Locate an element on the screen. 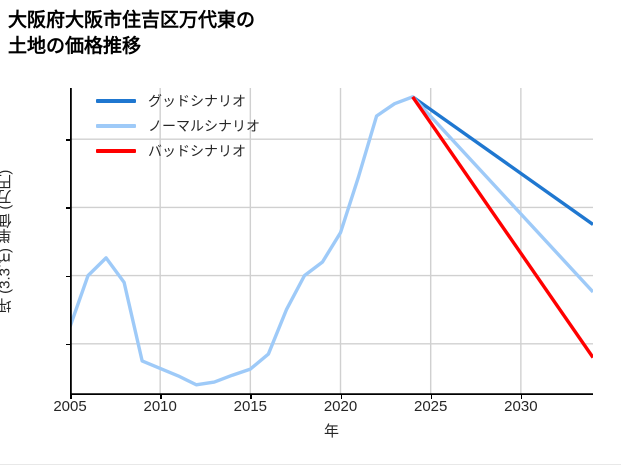  chart-legend: グッドシナリオ ノーマルシナリオ バッドシナリオ is located at coordinates (178, 126).